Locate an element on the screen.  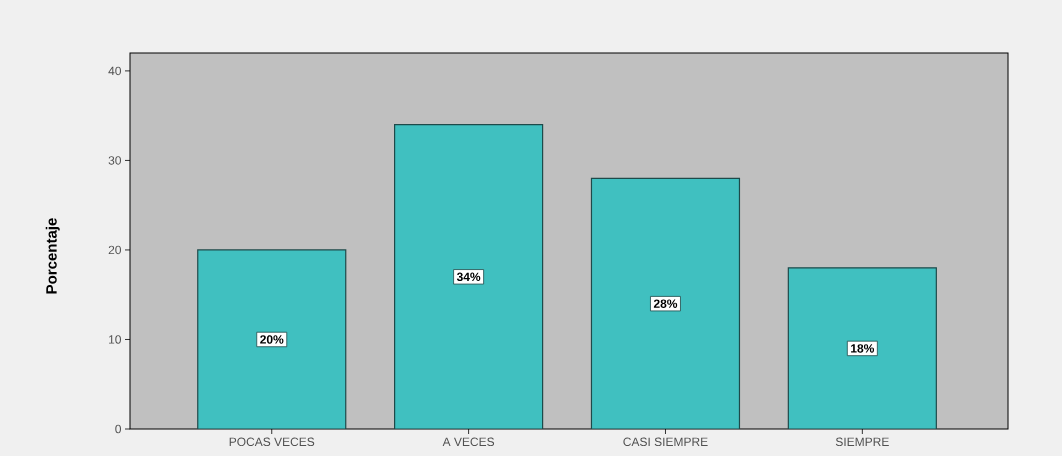
x-tick-label: SIEMPRE is located at coordinates (862, 442).